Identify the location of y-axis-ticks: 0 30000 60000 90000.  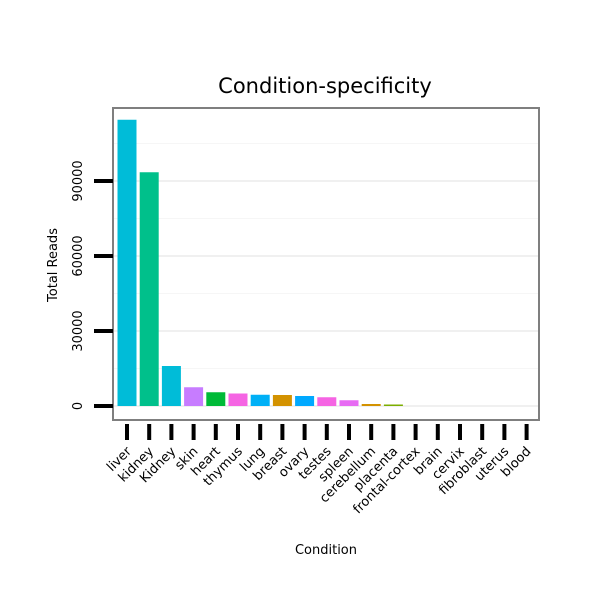
(92, 285).